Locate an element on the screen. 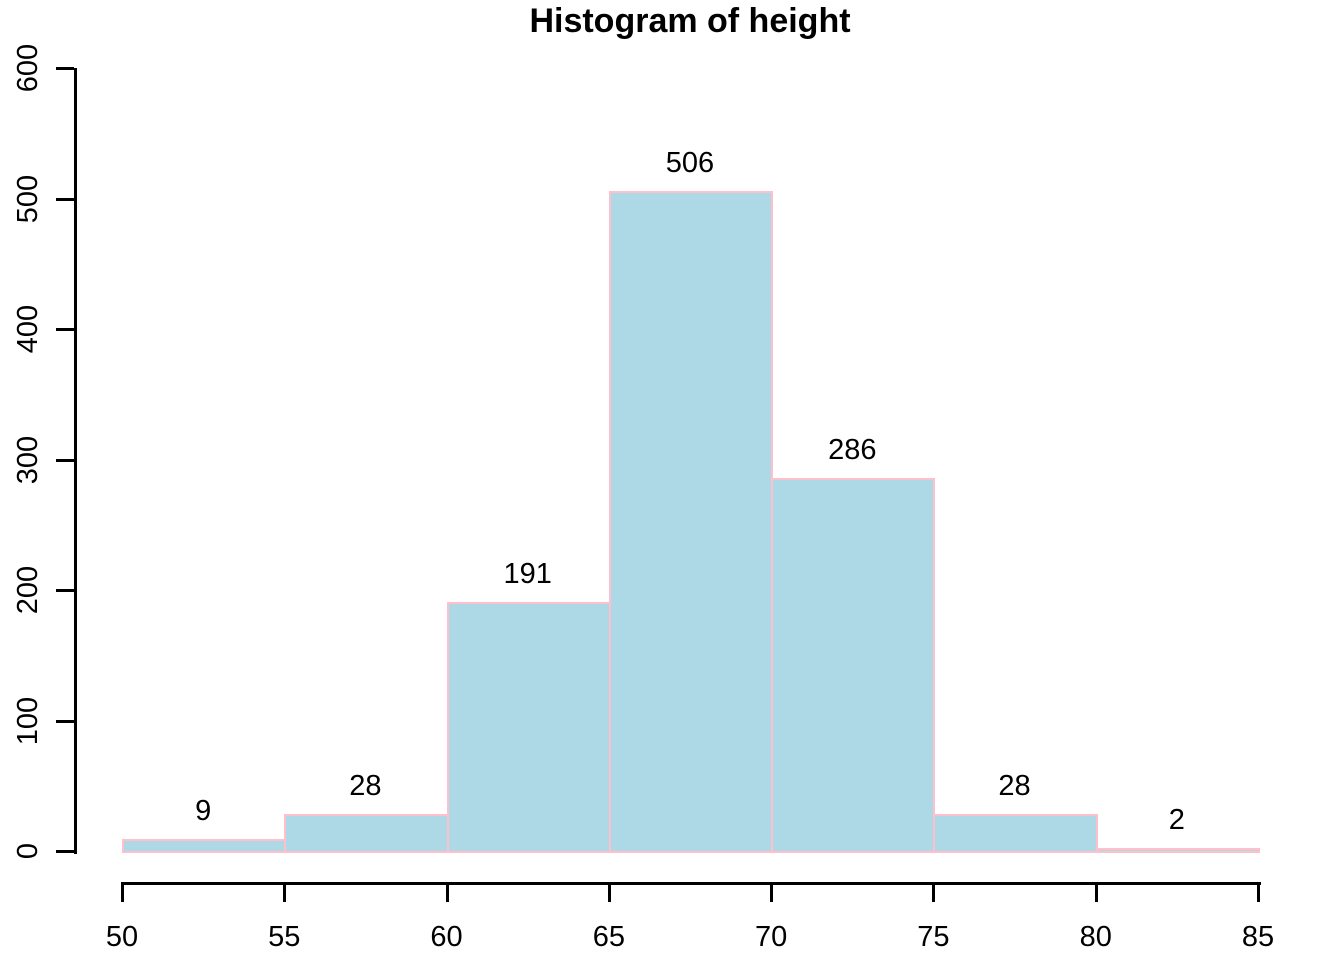  bar-count-label: 506 is located at coordinates (690, 162).